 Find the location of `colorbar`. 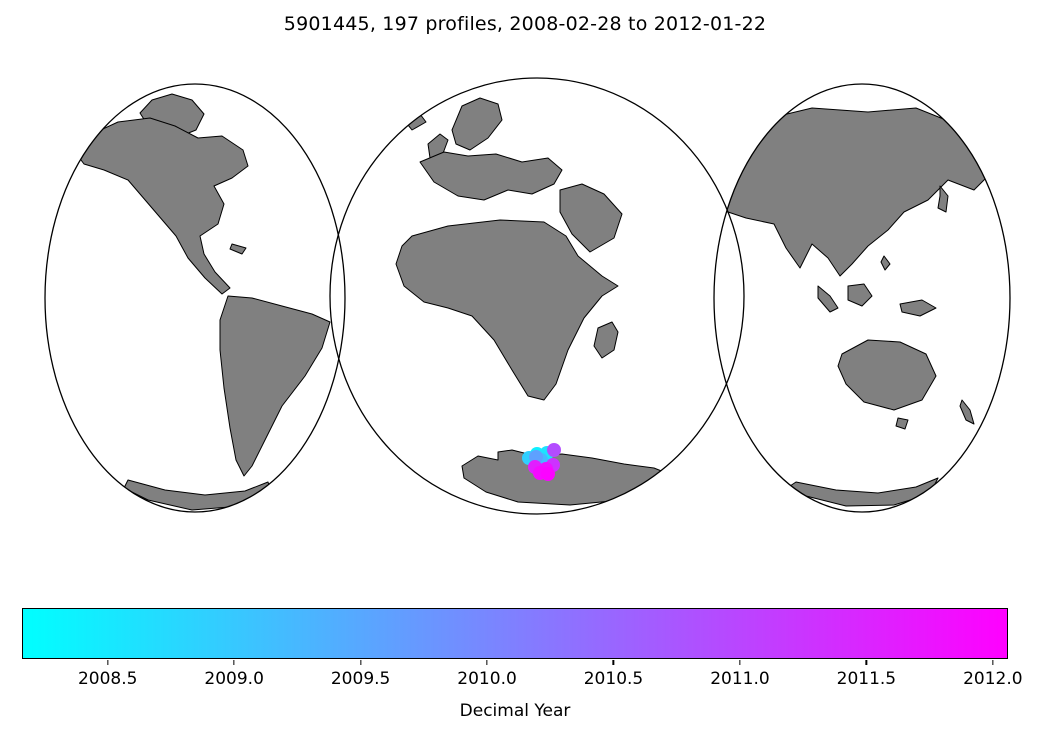

colorbar is located at coordinates (515, 633).